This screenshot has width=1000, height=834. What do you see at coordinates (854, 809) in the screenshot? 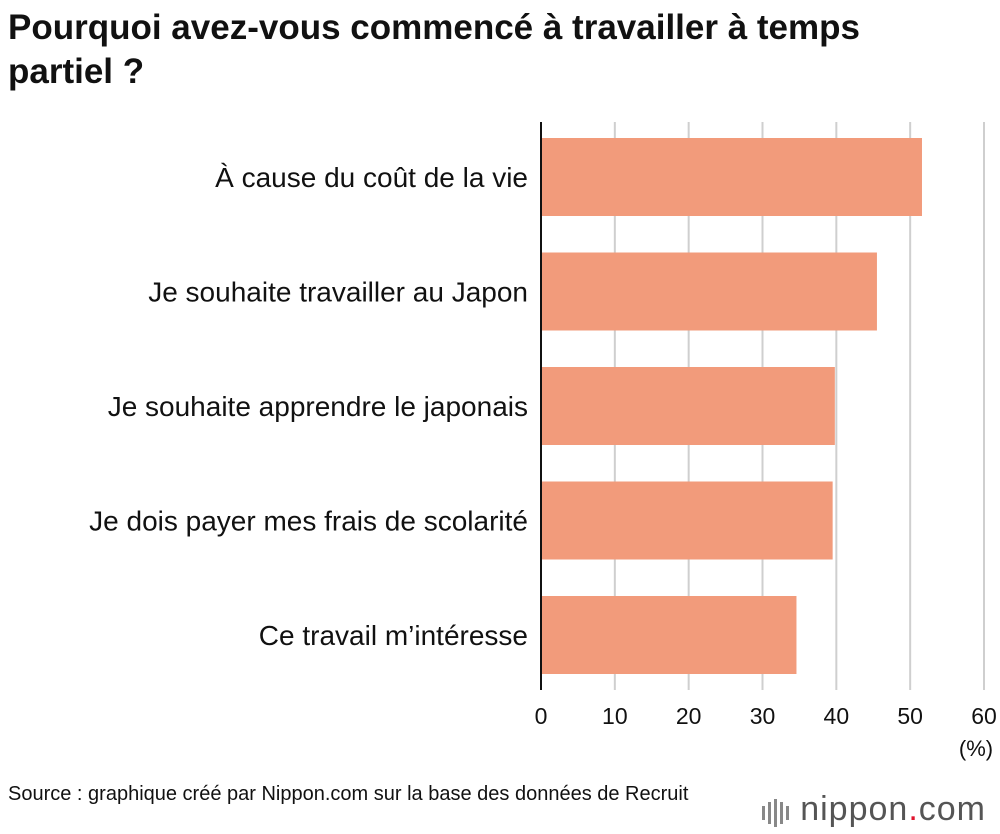
I see `logo-name: nippon` at bounding box center [854, 809].